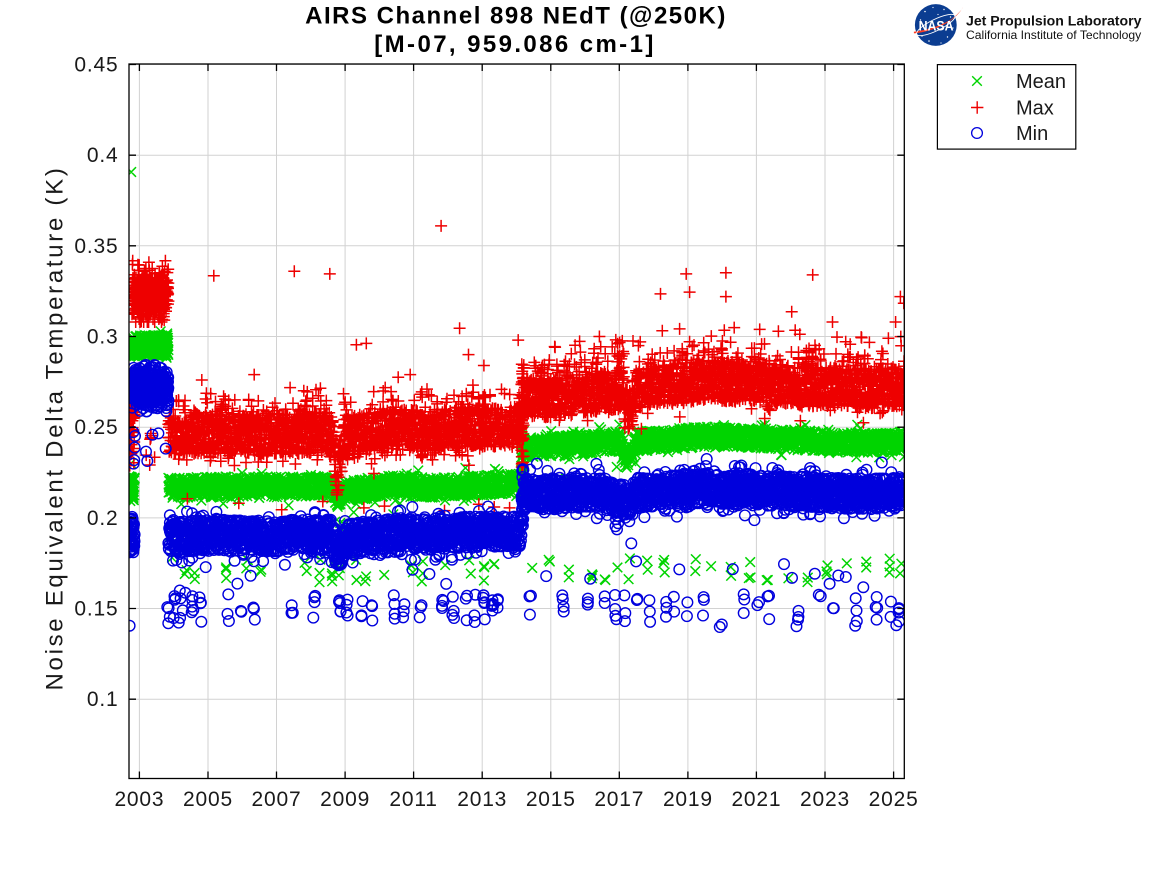 This screenshot has width=1167, height=875. What do you see at coordinates (894, 799) in the screenshot?
I see `svg-text: 2025` at bounding box center [894, 799].